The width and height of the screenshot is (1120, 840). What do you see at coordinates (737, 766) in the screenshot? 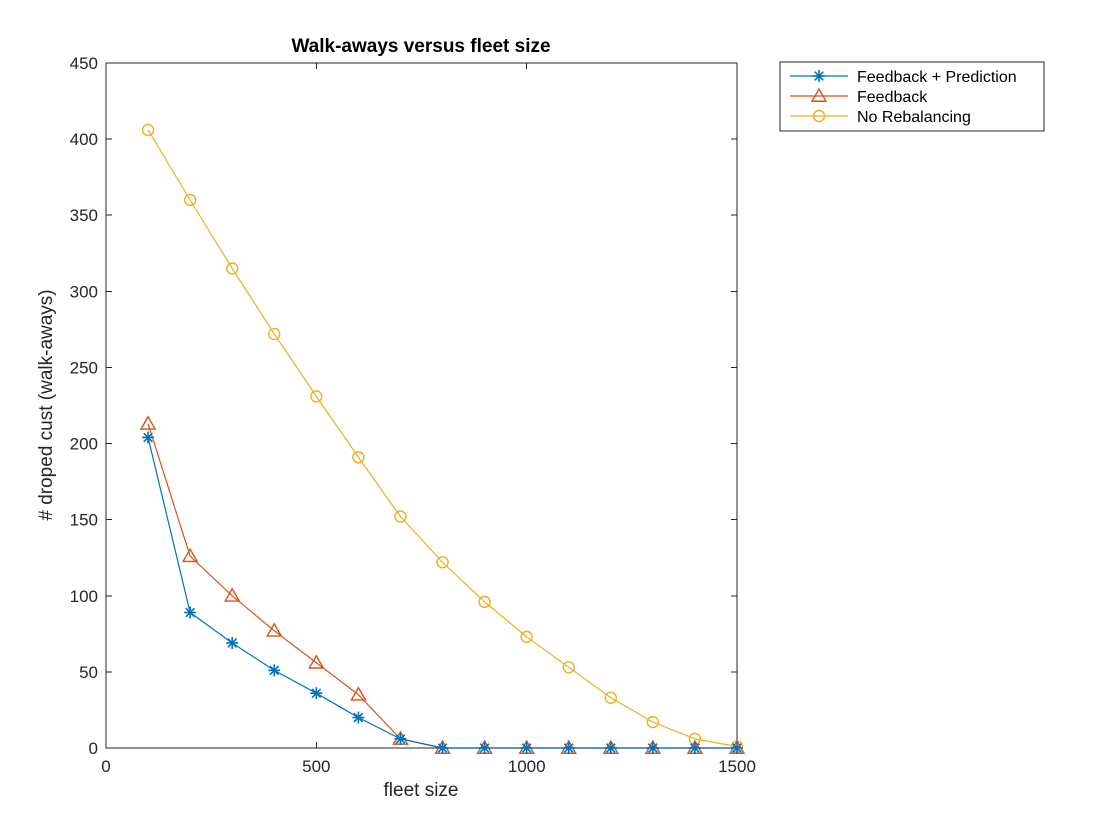
I see `x-tick-label: 1500` at bounding box center [737, 766].